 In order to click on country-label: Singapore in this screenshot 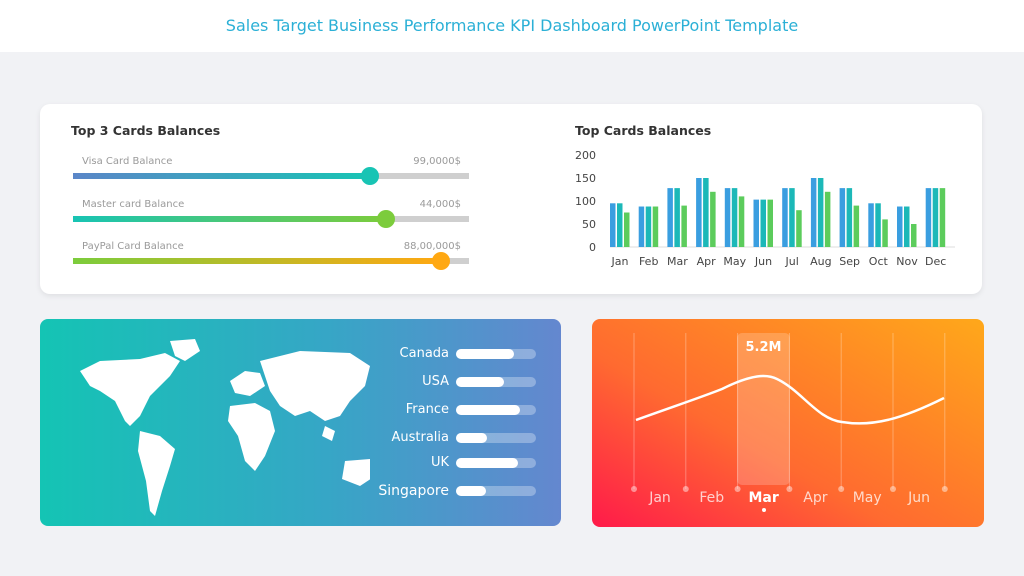, I will do `click(413, 491)`.